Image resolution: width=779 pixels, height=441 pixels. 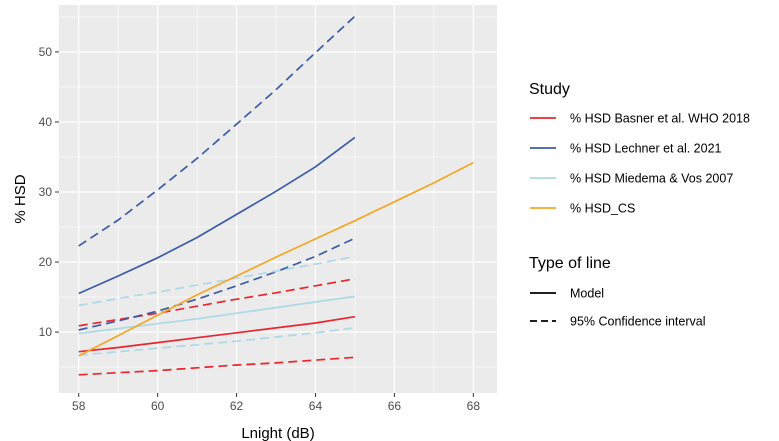 I want to click on legend-item-label: Model, so click(x=587, y=294).